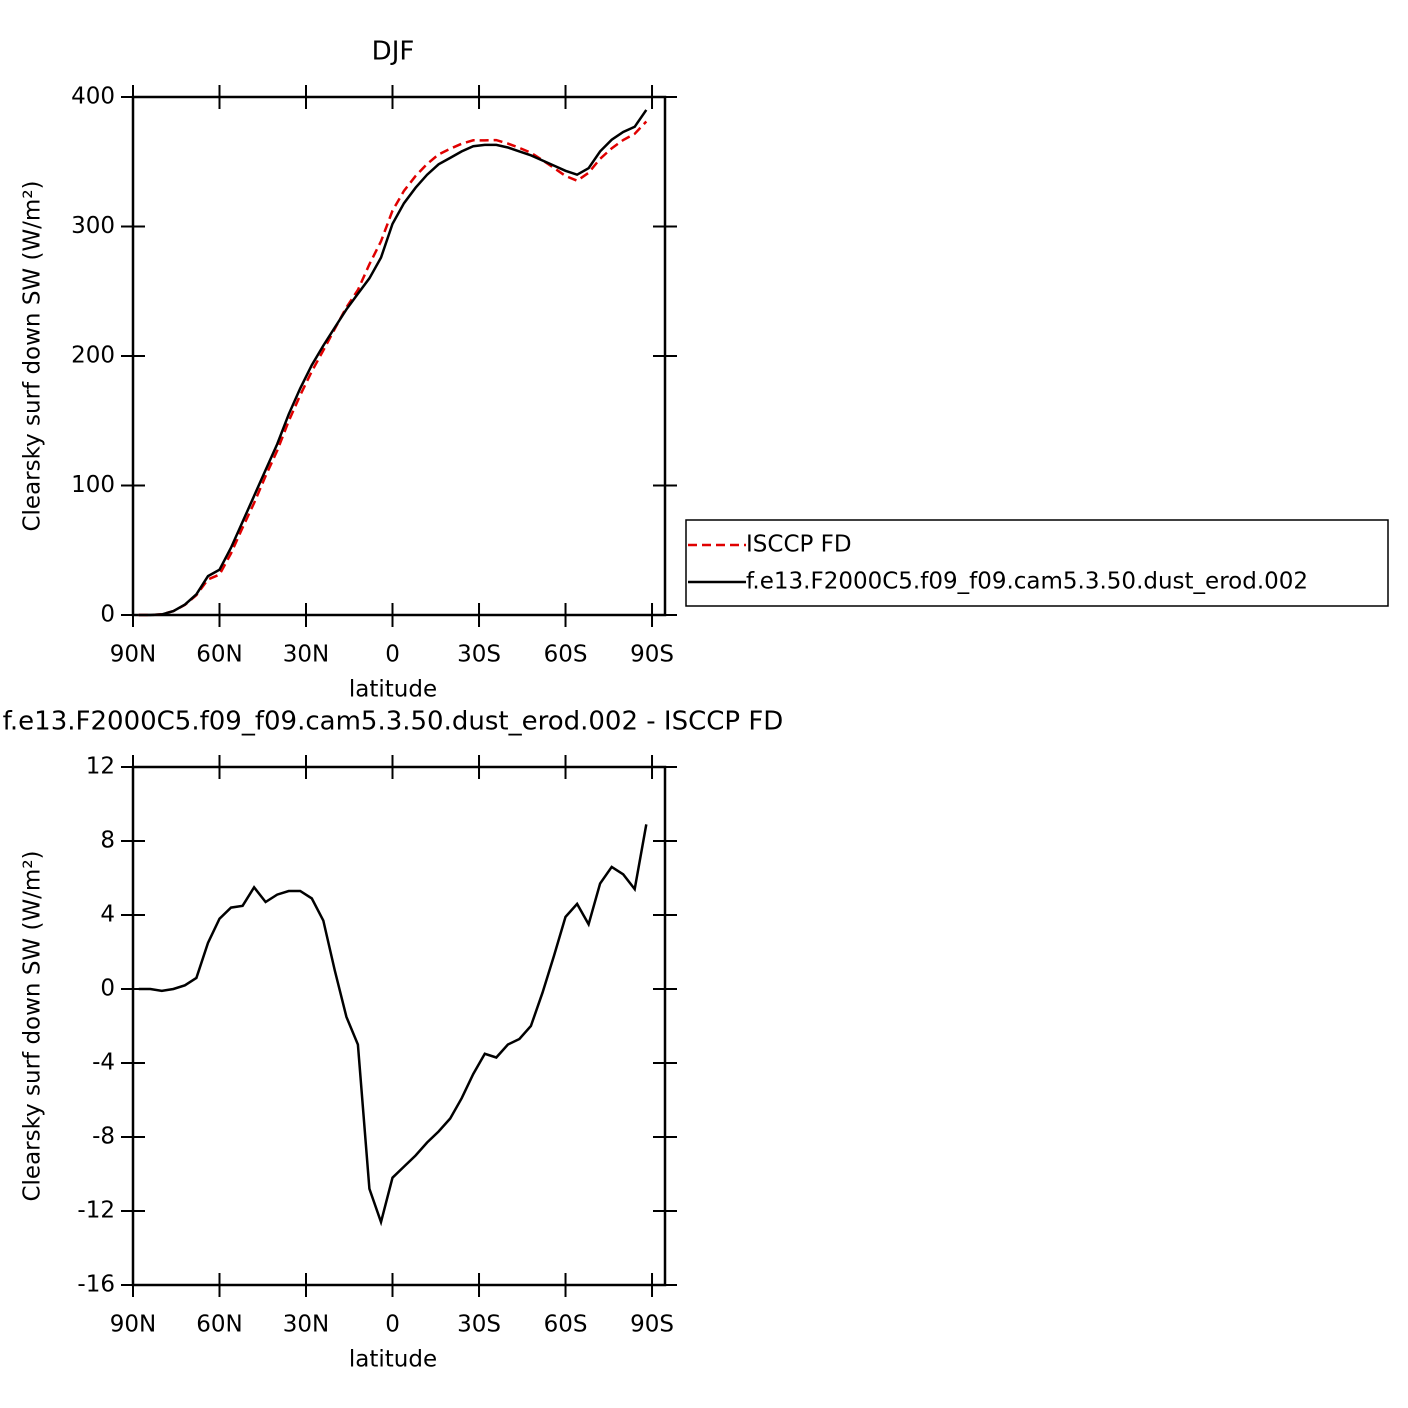 The width and height of the screenshot is (1408, 1408). What do you see at coordinates (96, 1211) in the screenshot?
I see `y-tick-label: -12` at bounding box center [96, 1211].